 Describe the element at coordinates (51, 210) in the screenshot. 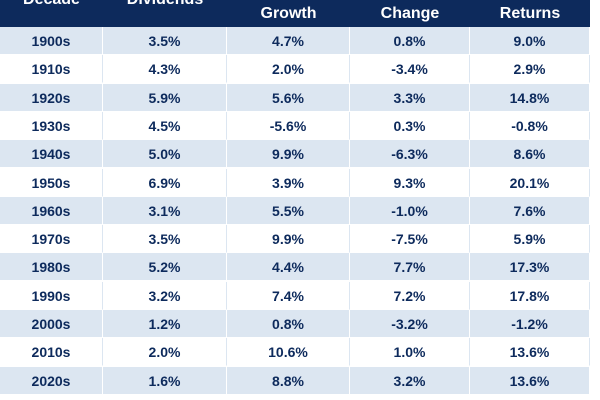

I see `table-cell: 1960s` at that location.